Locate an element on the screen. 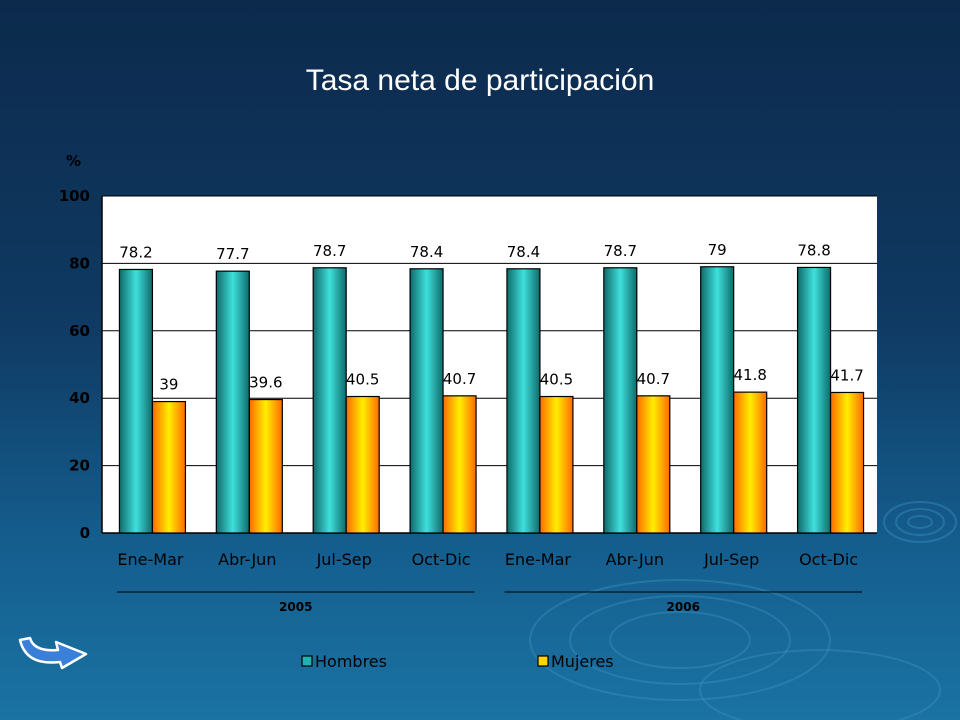 The image size is (960, 720). data-label: 41.7 is located at coordinates (846, 375).